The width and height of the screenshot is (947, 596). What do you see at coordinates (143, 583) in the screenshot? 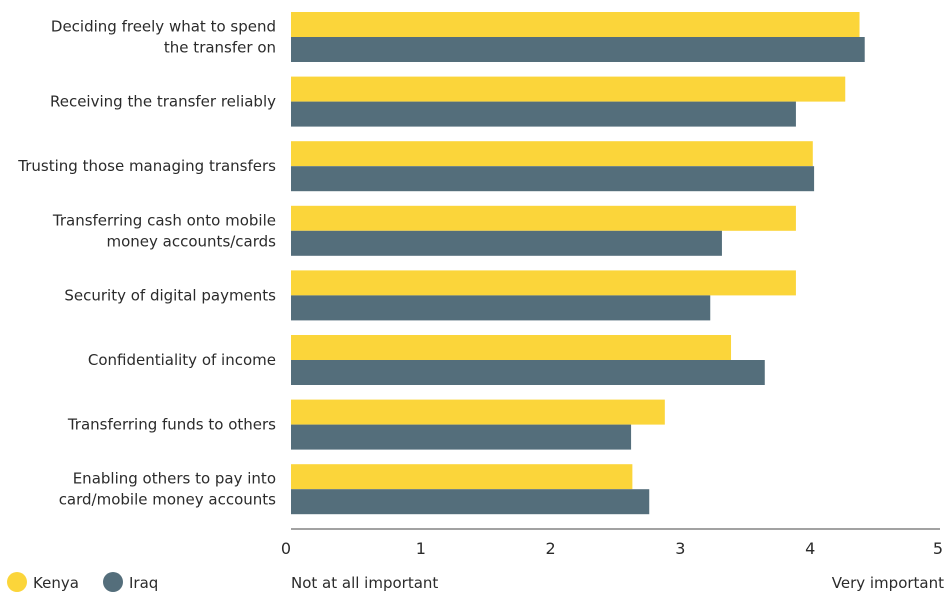
I see `legend-label-iraq: Iraq` at bounding box center [143, 583].